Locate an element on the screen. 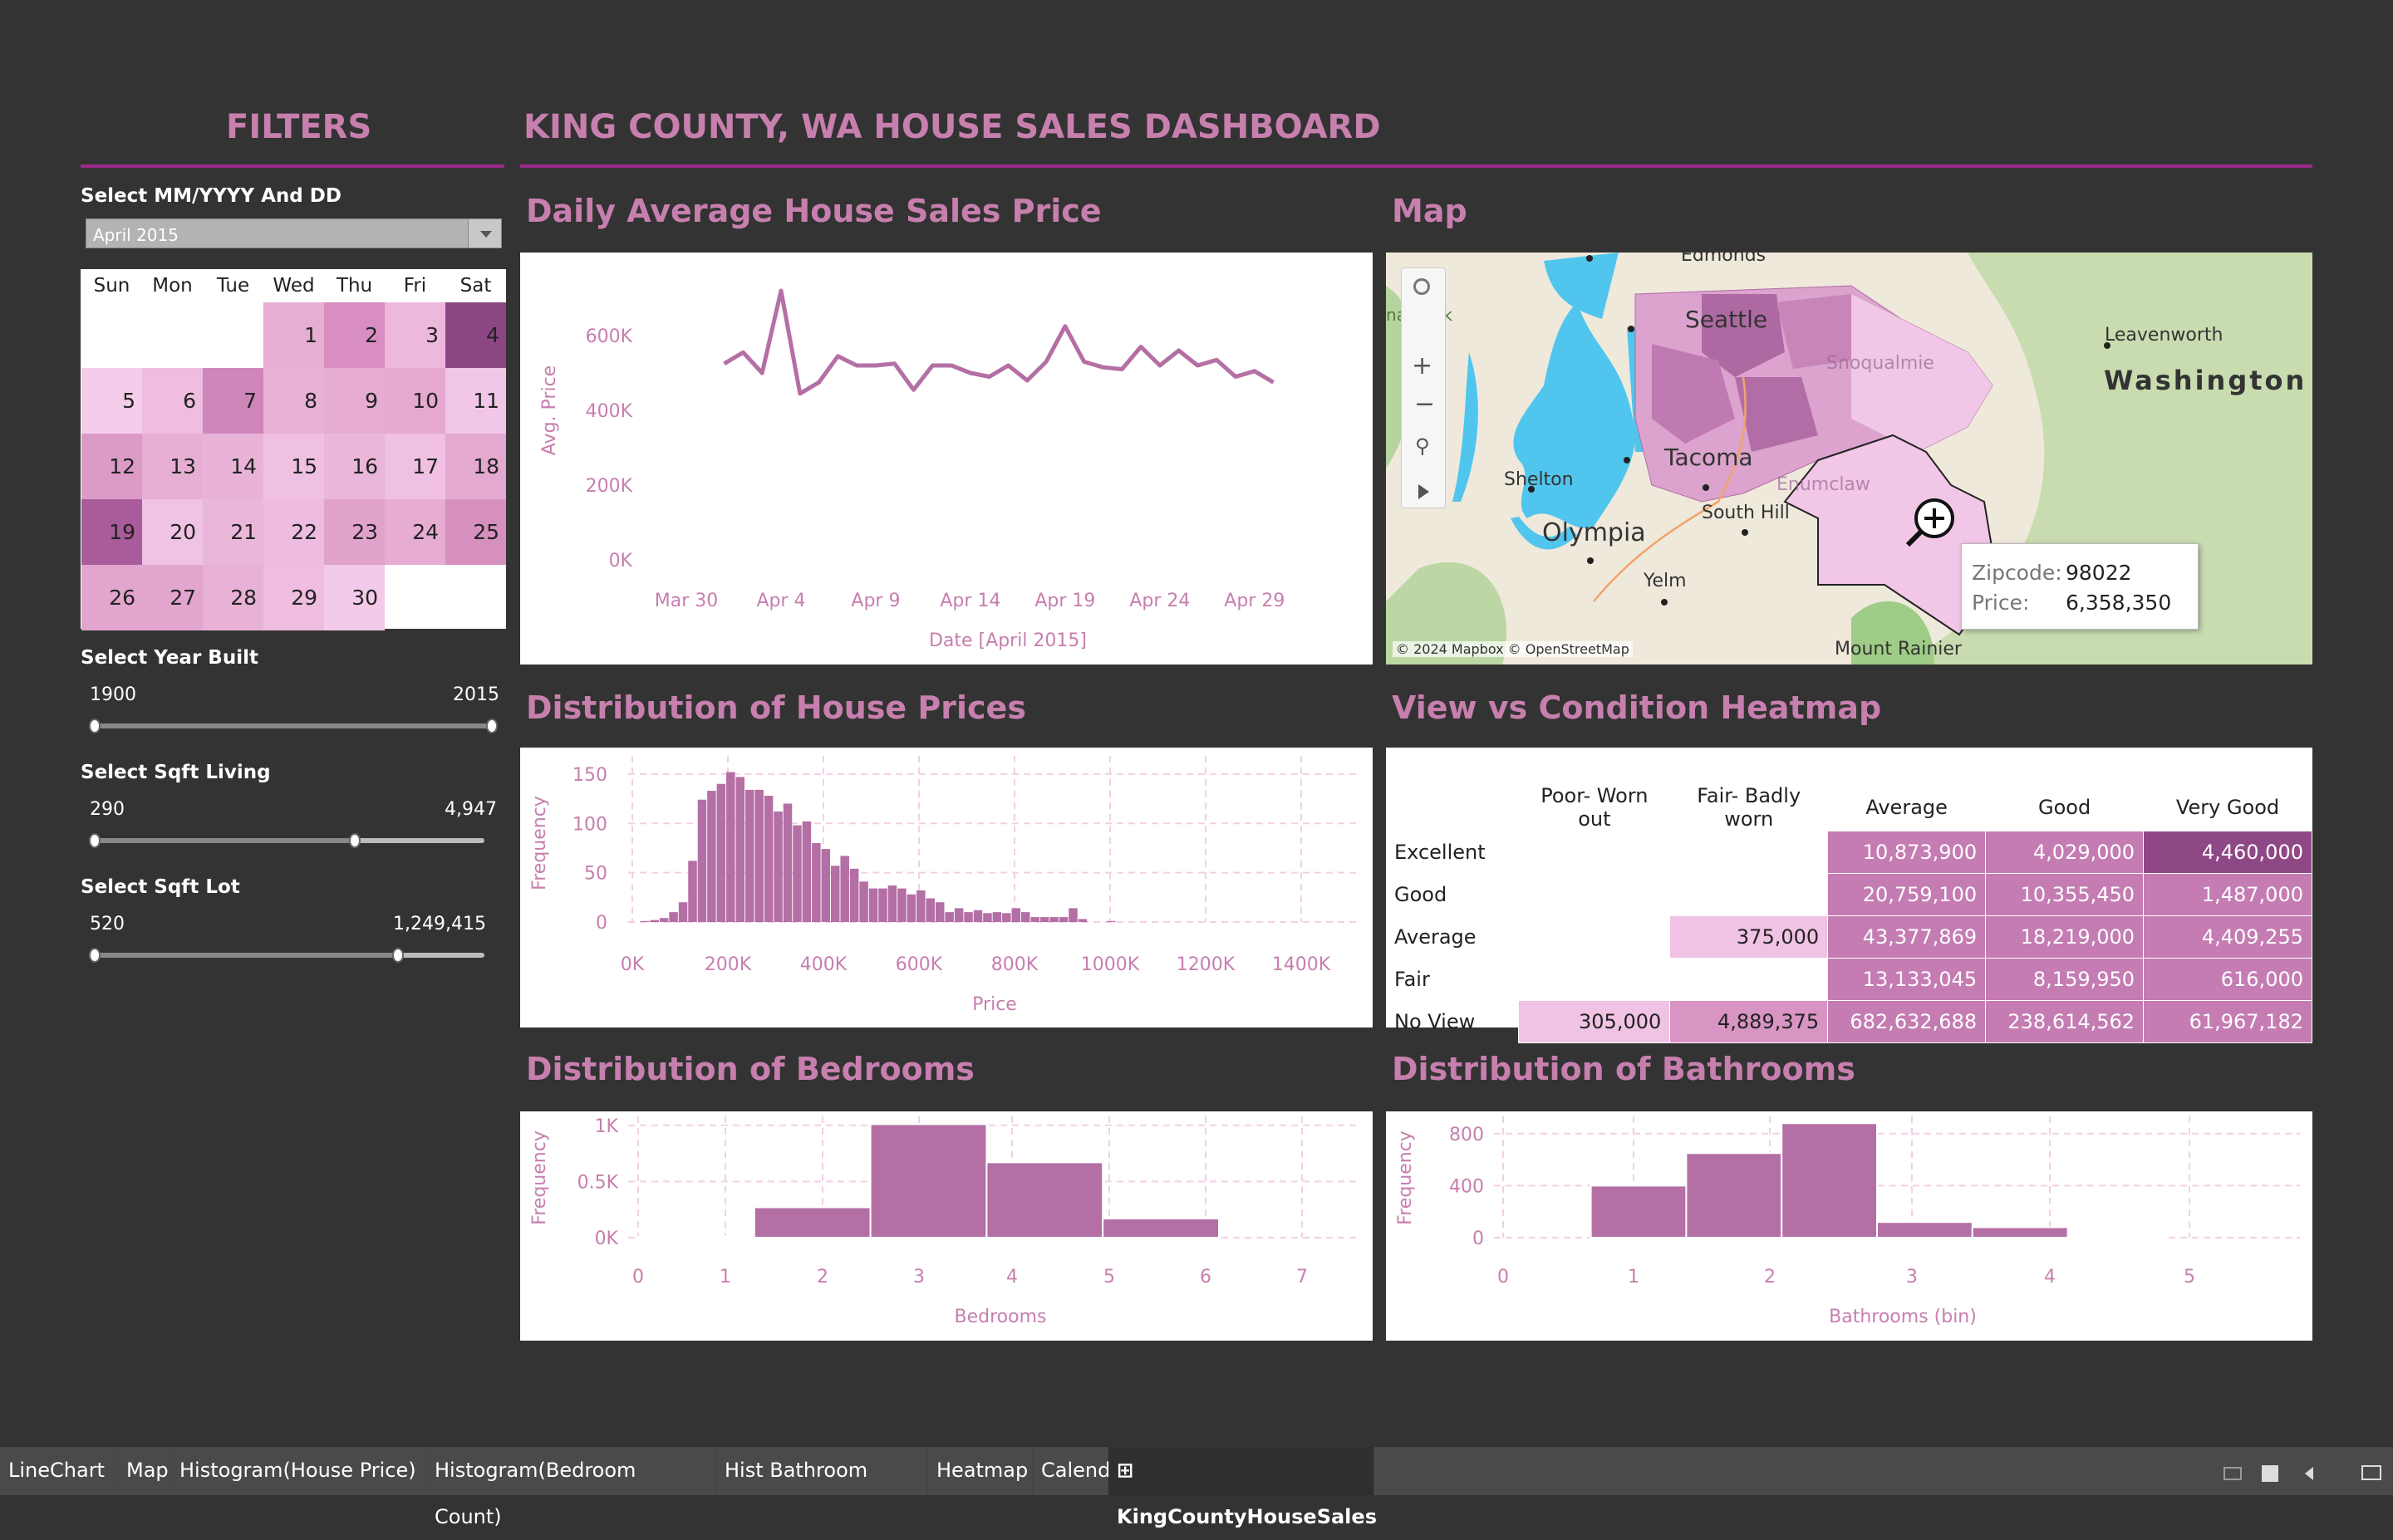 This screenshot has width=2393, height=1540. heatmap-cell: 616,000 is located at coordinates (2228, 979).